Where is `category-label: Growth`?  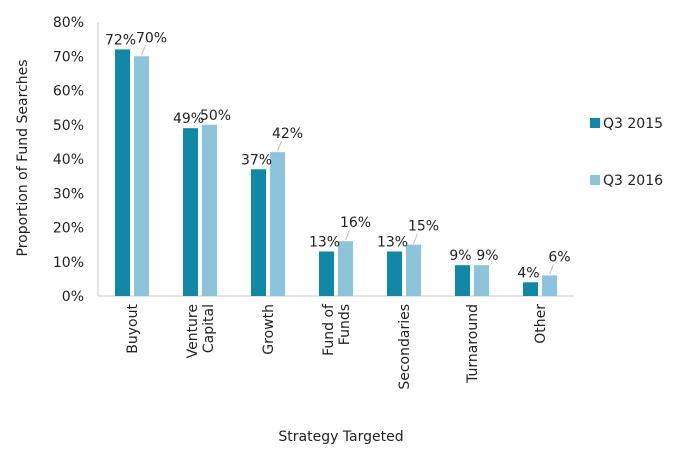
category-label: Growth is located at coordinates (269, 329).